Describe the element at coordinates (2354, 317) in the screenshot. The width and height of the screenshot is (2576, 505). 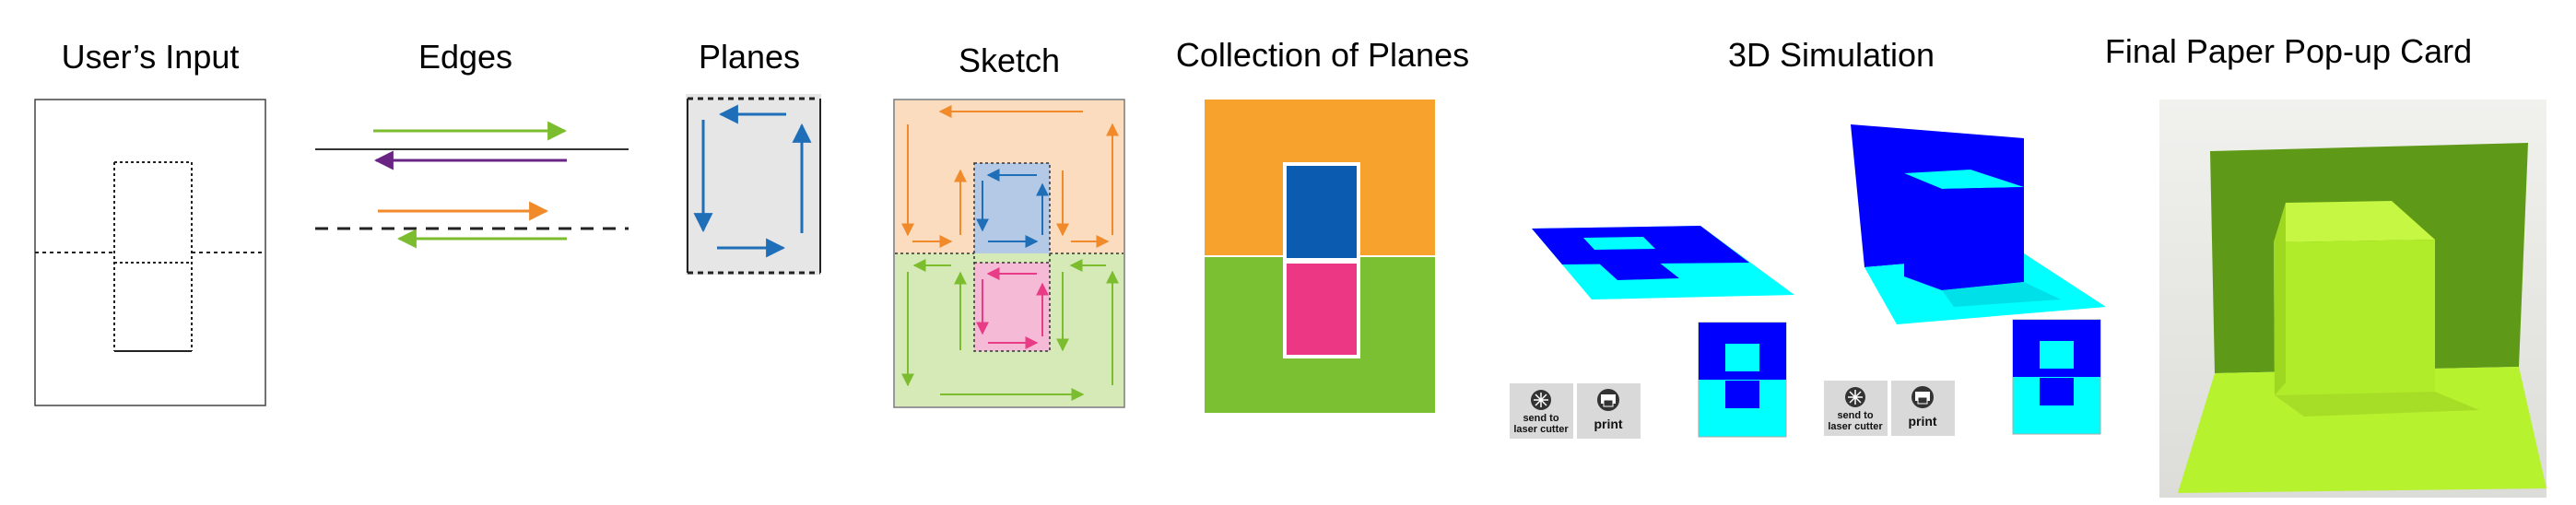
I see `card-cube-front` at that location.